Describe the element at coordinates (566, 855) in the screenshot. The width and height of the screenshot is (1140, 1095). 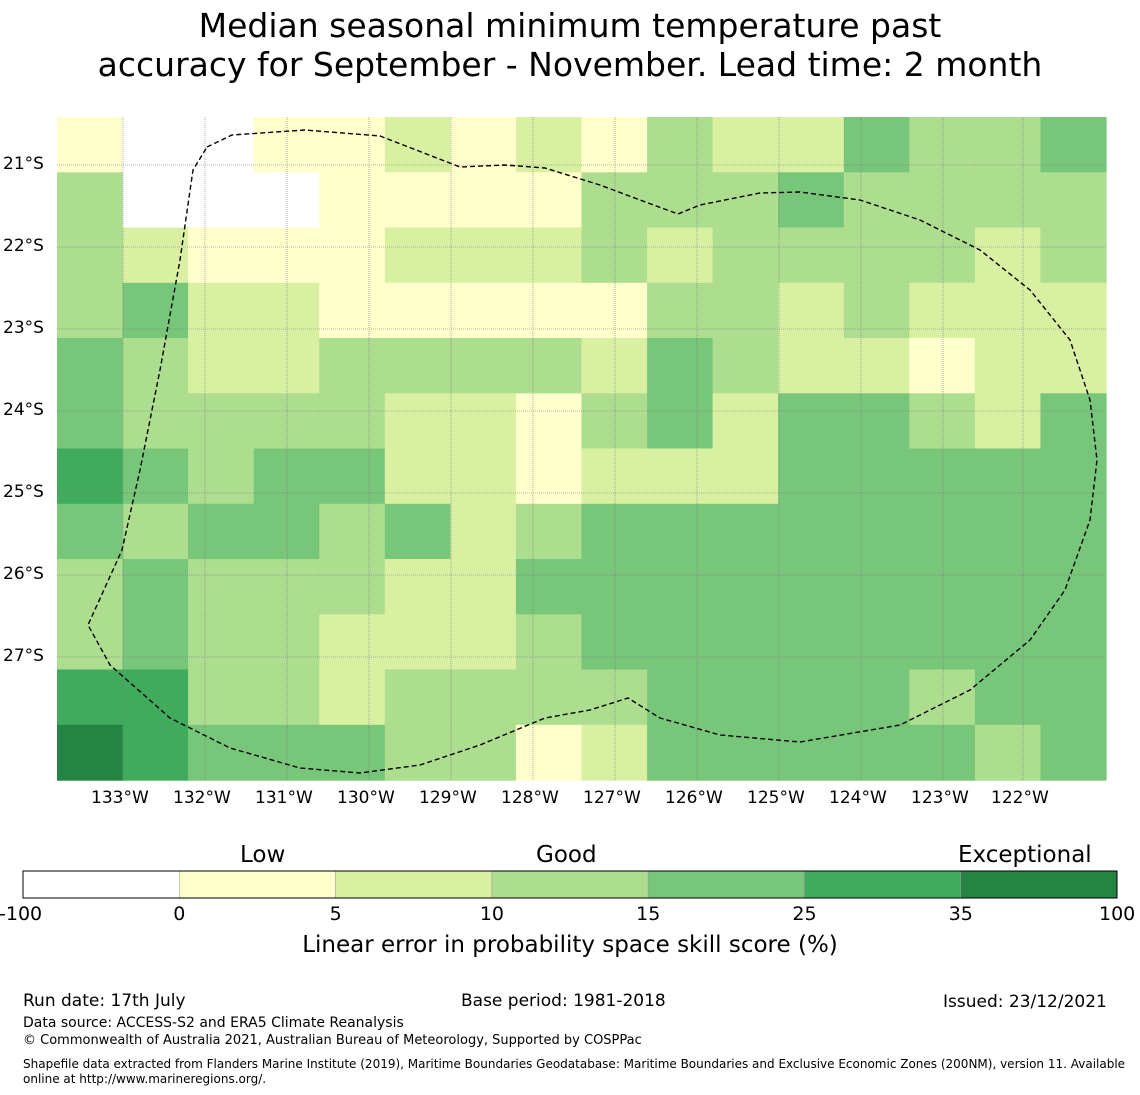
I see `colorbar-label-good: Good` at that location.